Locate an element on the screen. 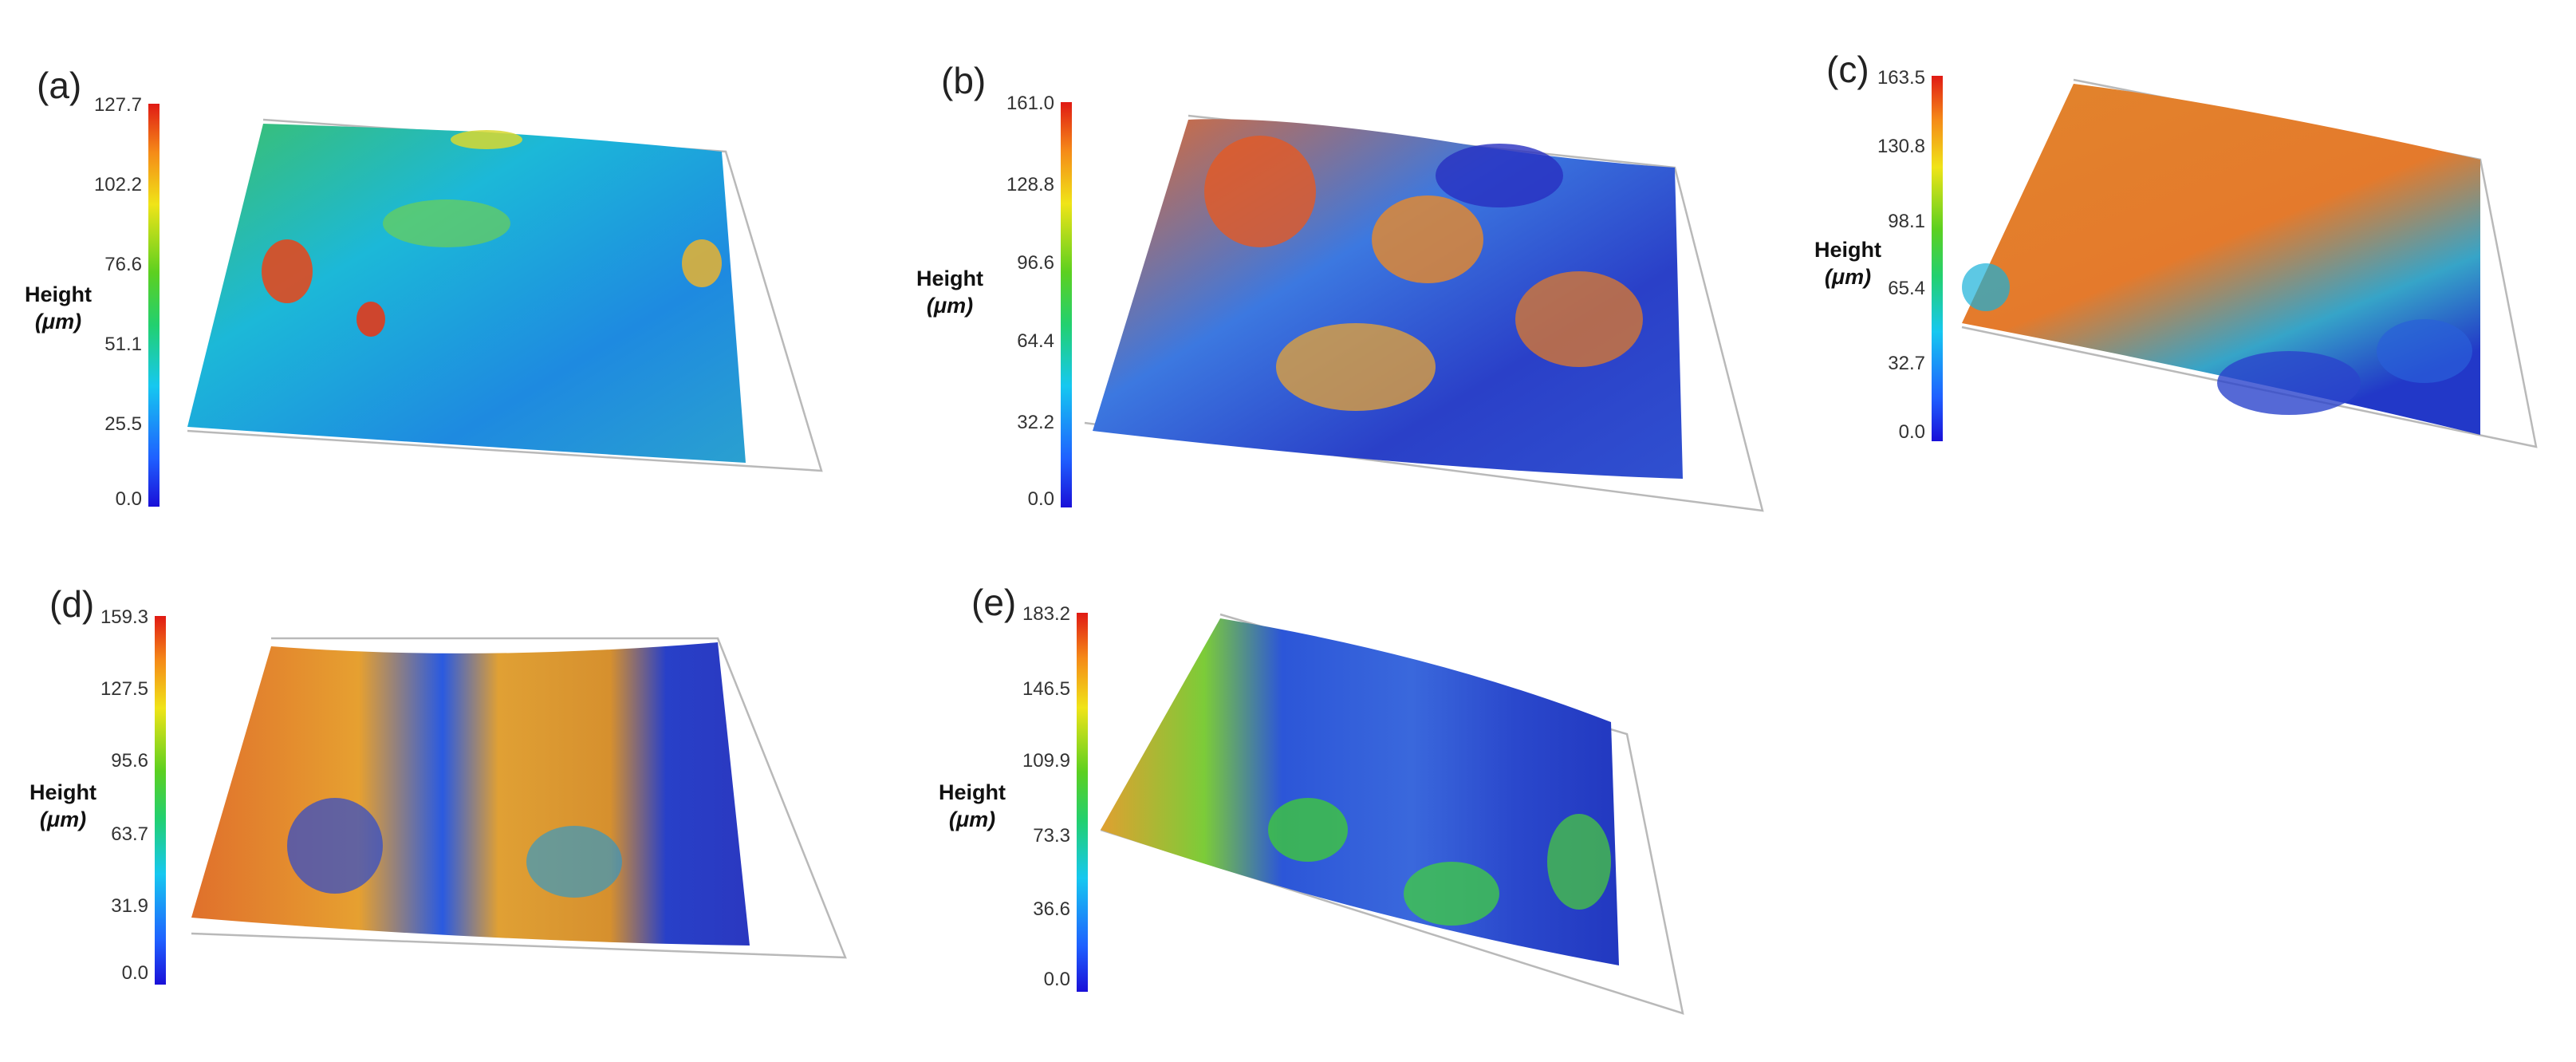 The height and width of the screenshot is (1062, 2576). tick-c-2: 98.1 is located at coordinates (1906, 222).